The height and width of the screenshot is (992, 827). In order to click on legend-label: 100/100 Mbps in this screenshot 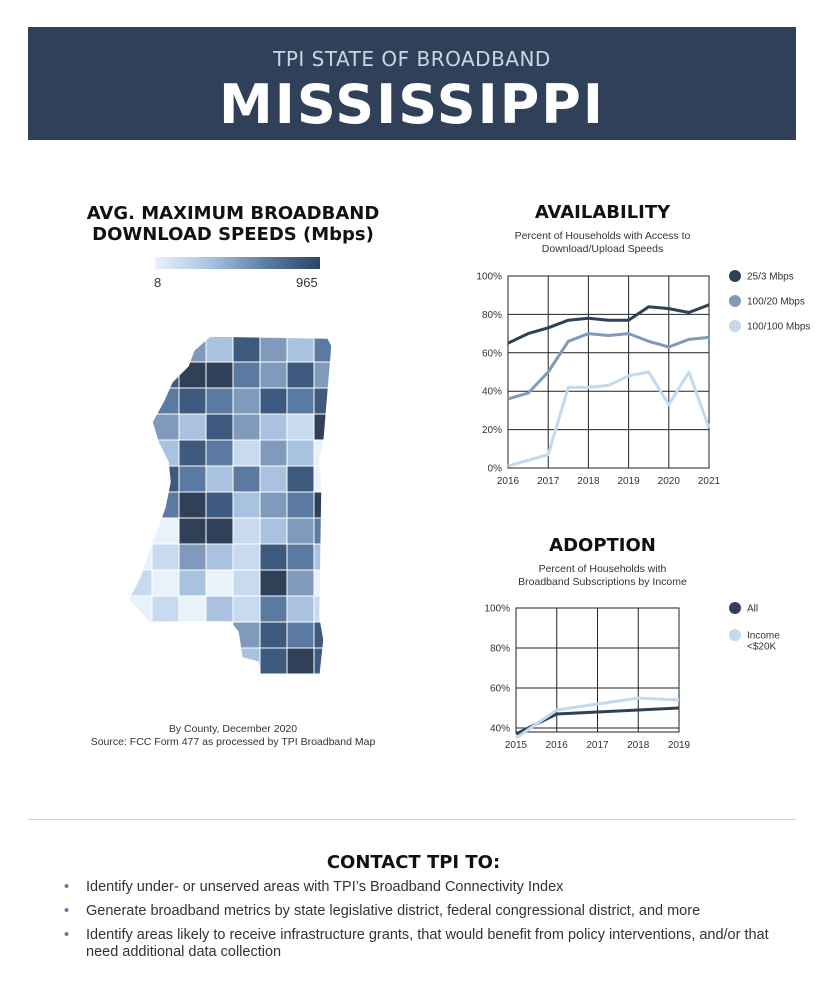, I will do `click(778, 327)`.